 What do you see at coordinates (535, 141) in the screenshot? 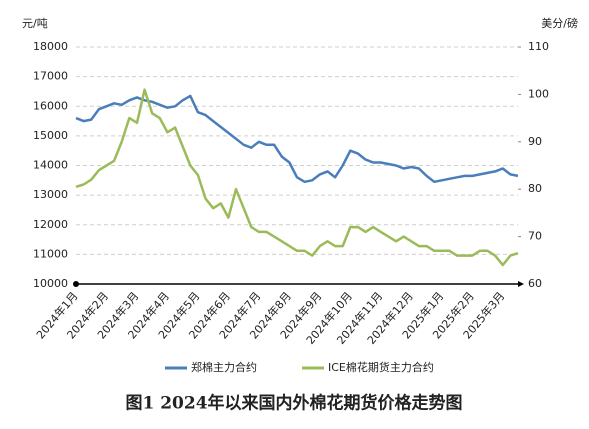
I see `y2-tick-label: 90` at bounding box center [535, 141].